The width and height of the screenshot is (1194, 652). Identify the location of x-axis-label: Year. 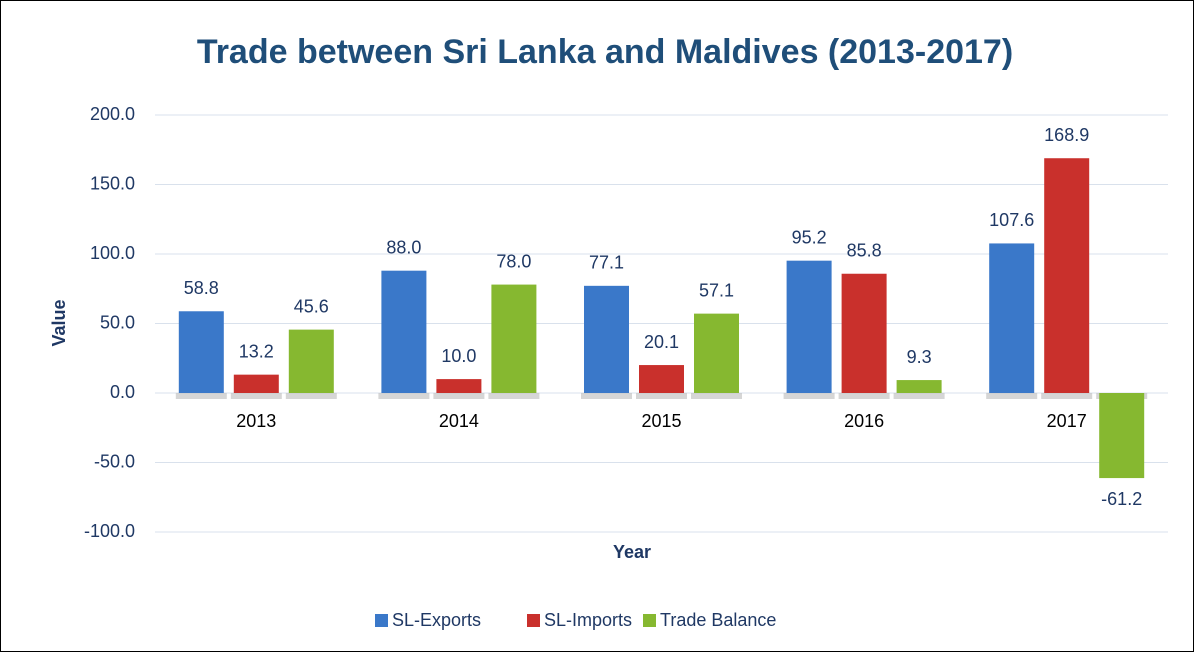
(632, 552).